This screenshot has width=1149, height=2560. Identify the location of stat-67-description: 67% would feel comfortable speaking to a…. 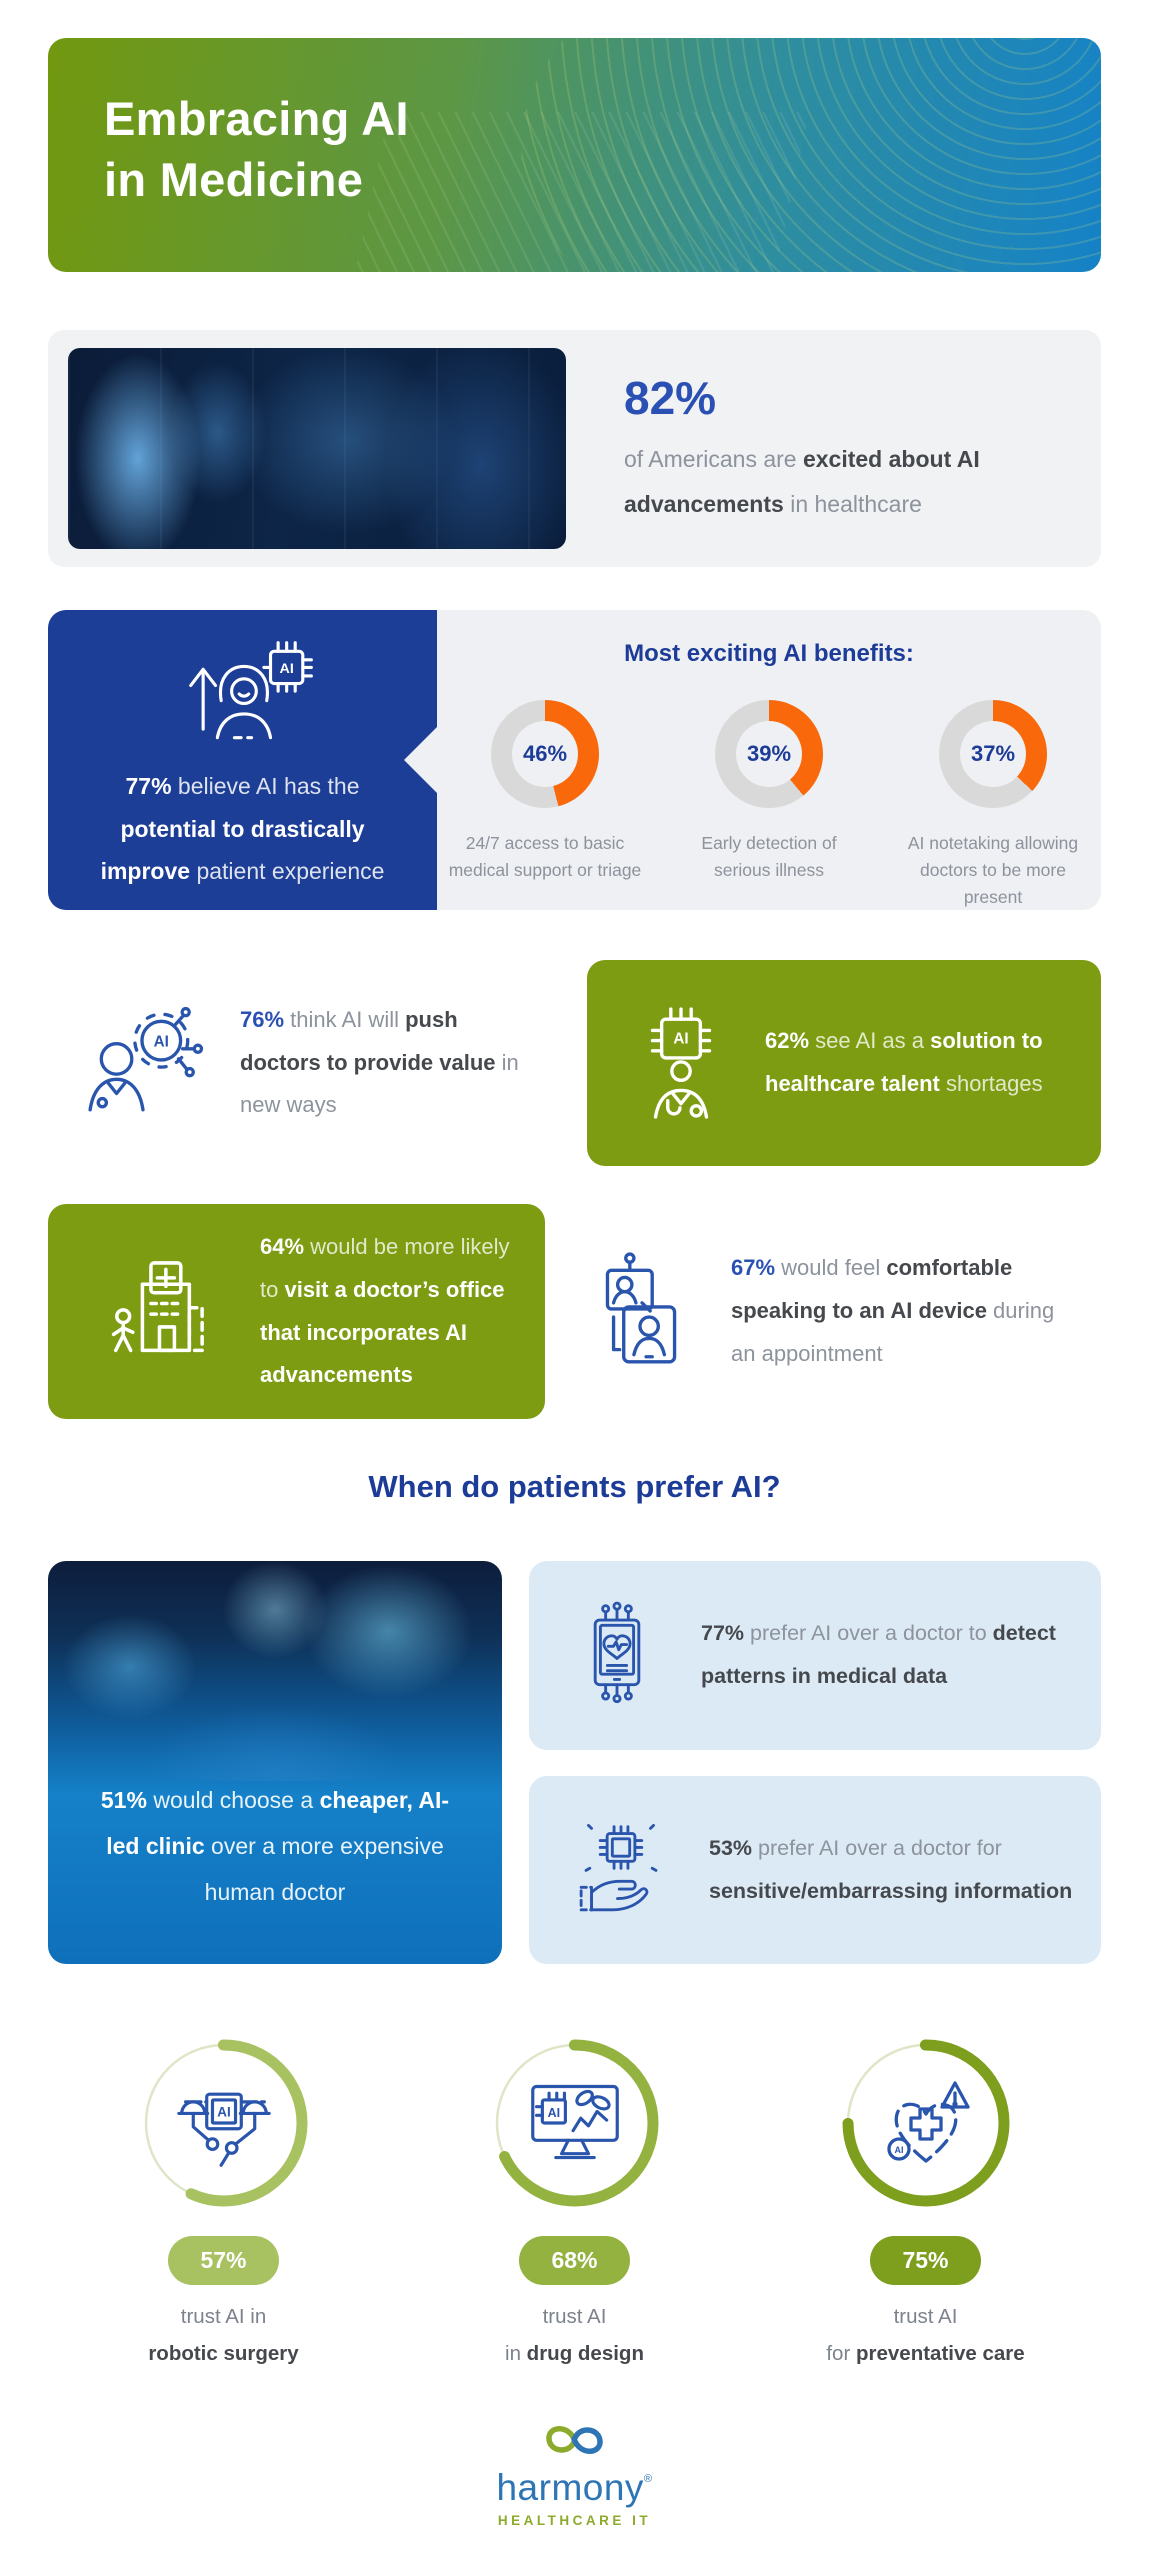
(899, 1311).